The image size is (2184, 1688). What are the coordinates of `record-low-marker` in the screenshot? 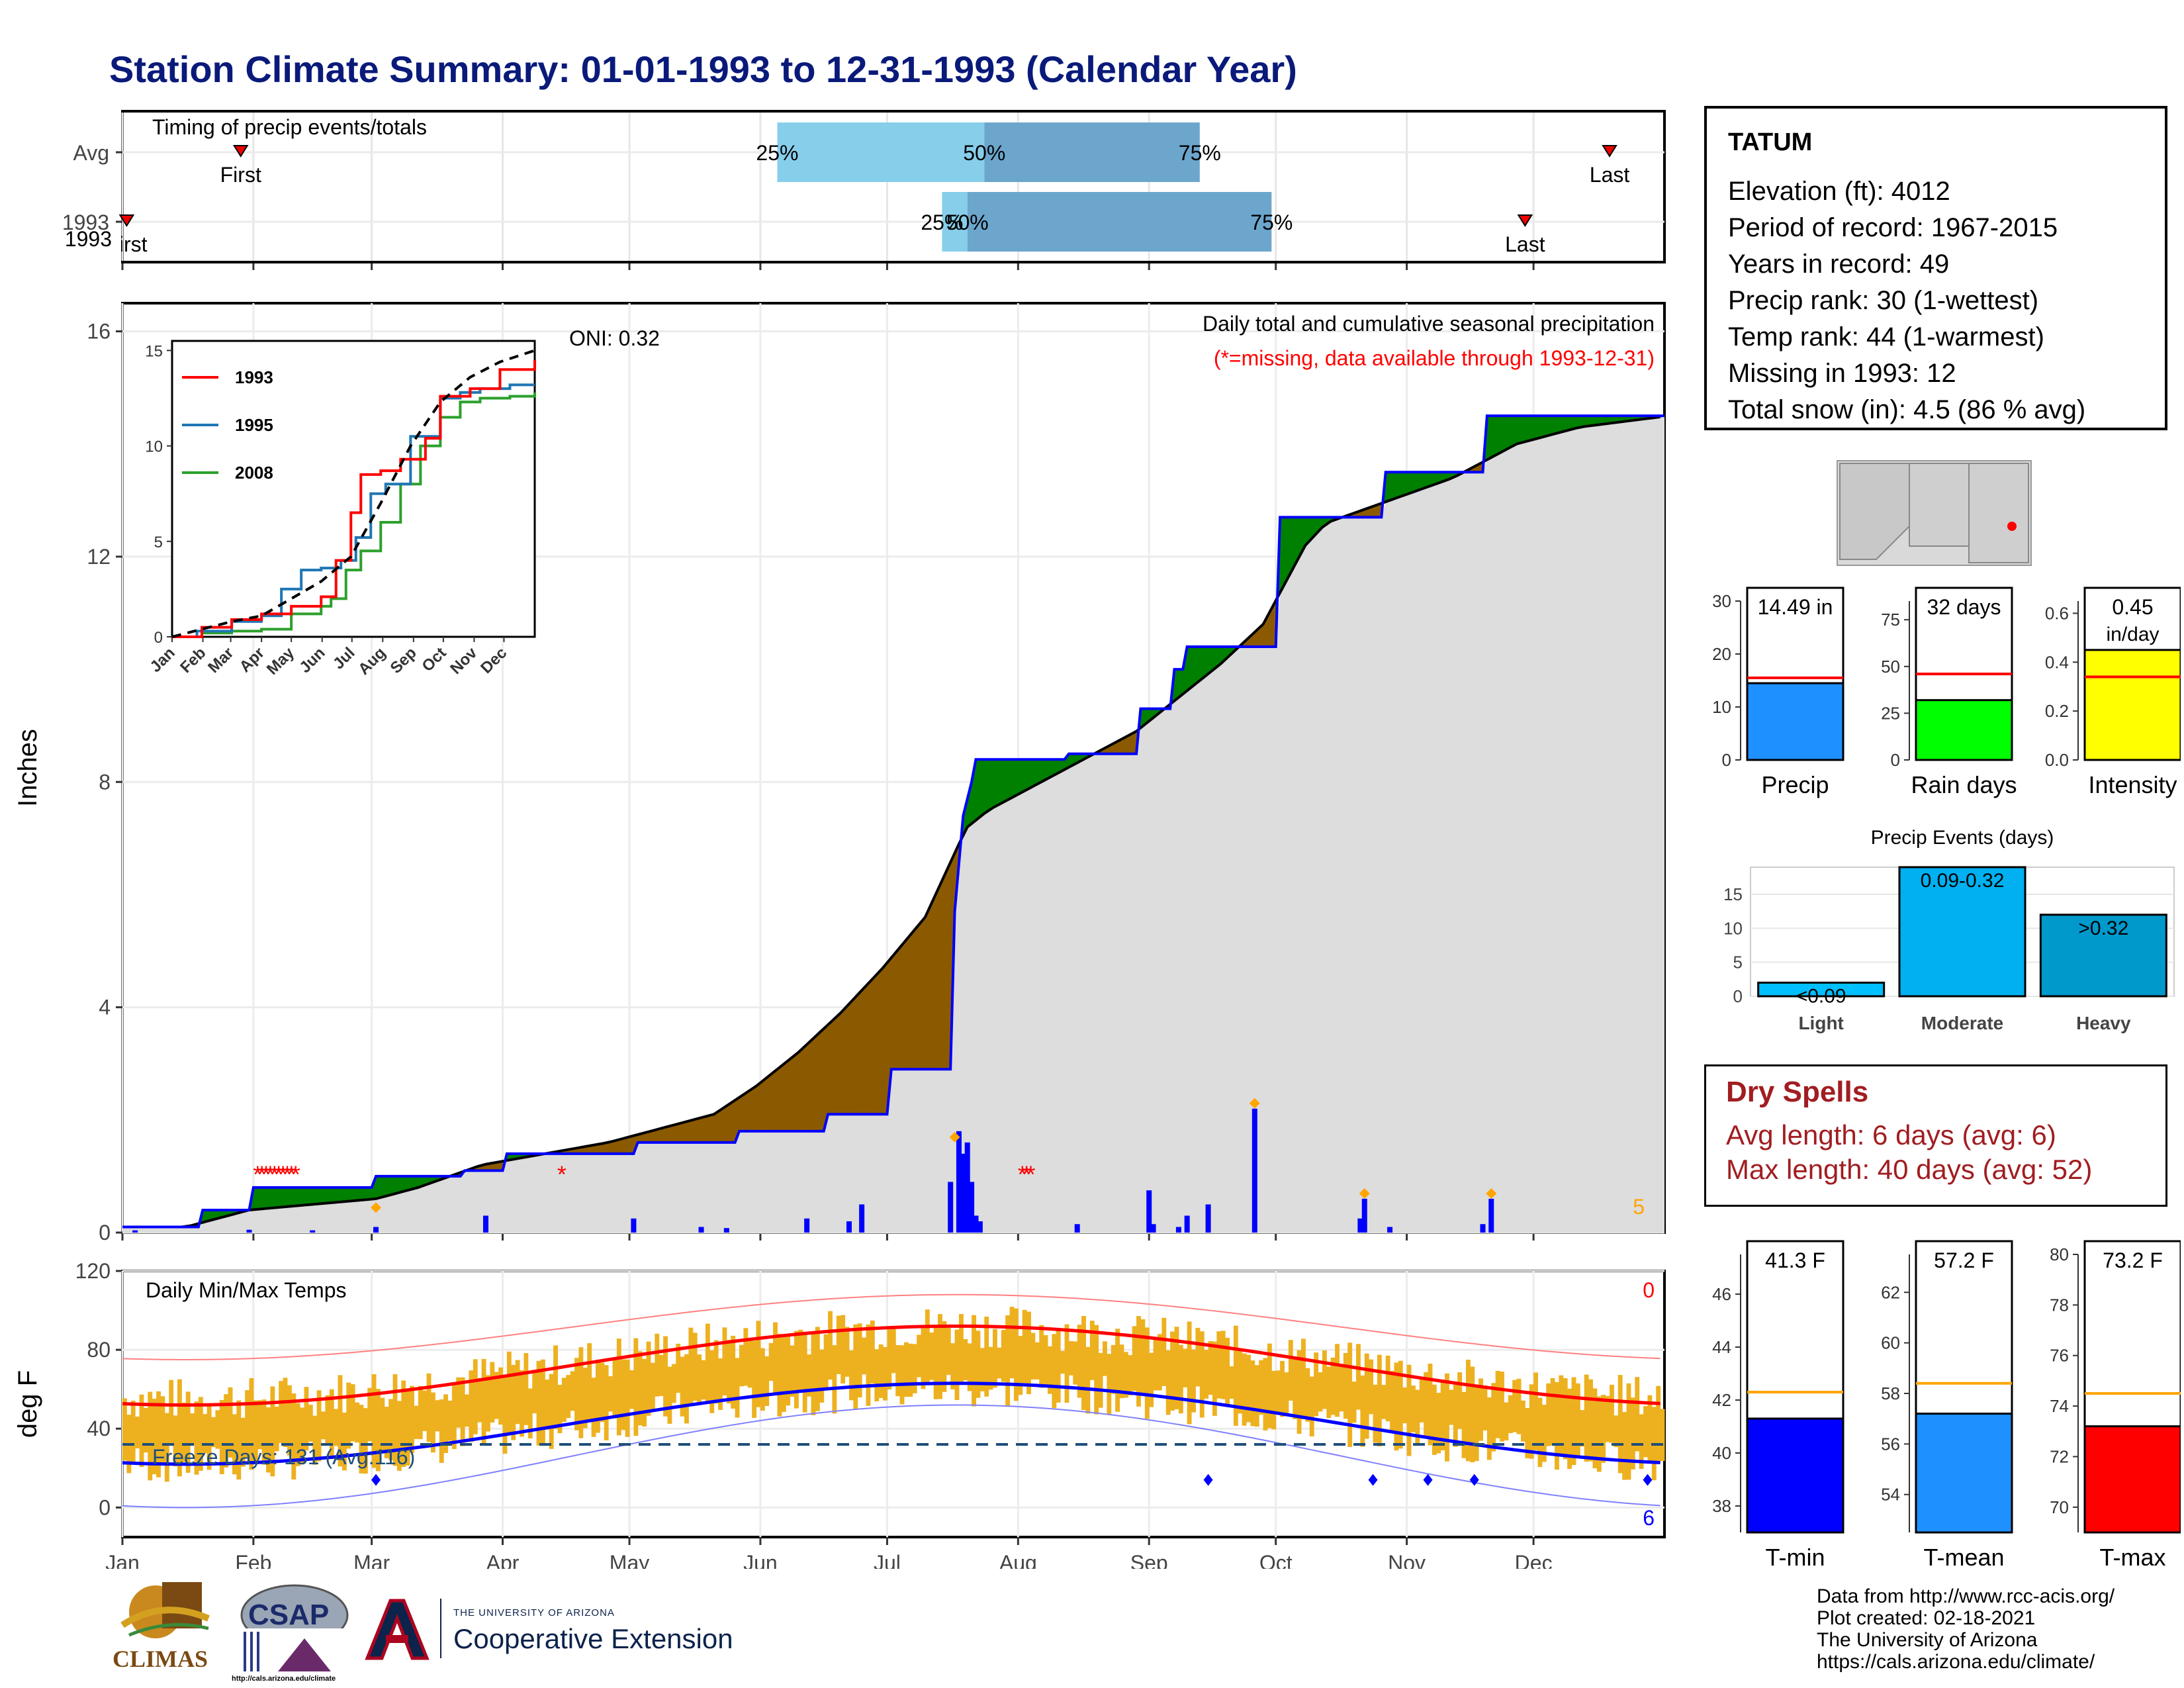 It's located at (1428, 1480).